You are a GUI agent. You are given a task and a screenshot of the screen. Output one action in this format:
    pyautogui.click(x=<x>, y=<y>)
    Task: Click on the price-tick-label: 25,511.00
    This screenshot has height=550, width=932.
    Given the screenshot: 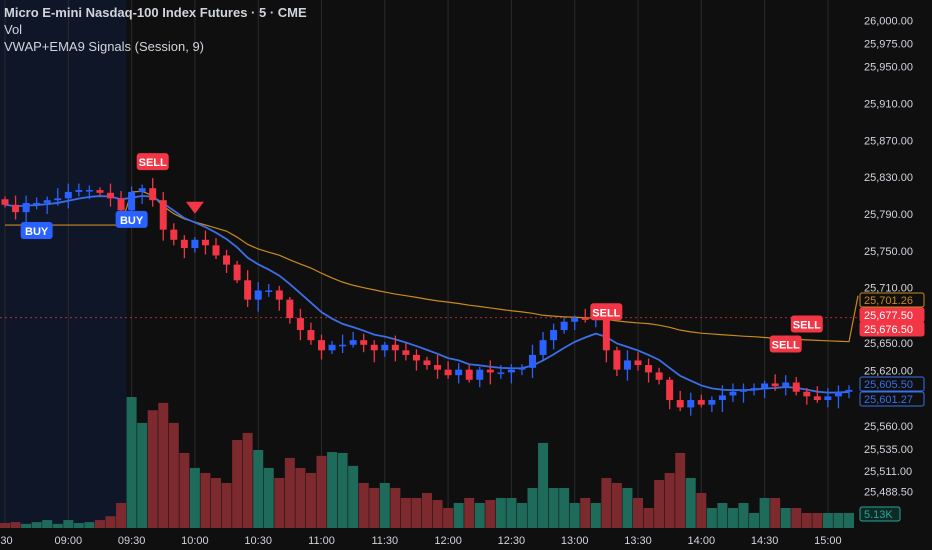 What is the action you would take?
    pyautogui.click(x=888, y=472)
    